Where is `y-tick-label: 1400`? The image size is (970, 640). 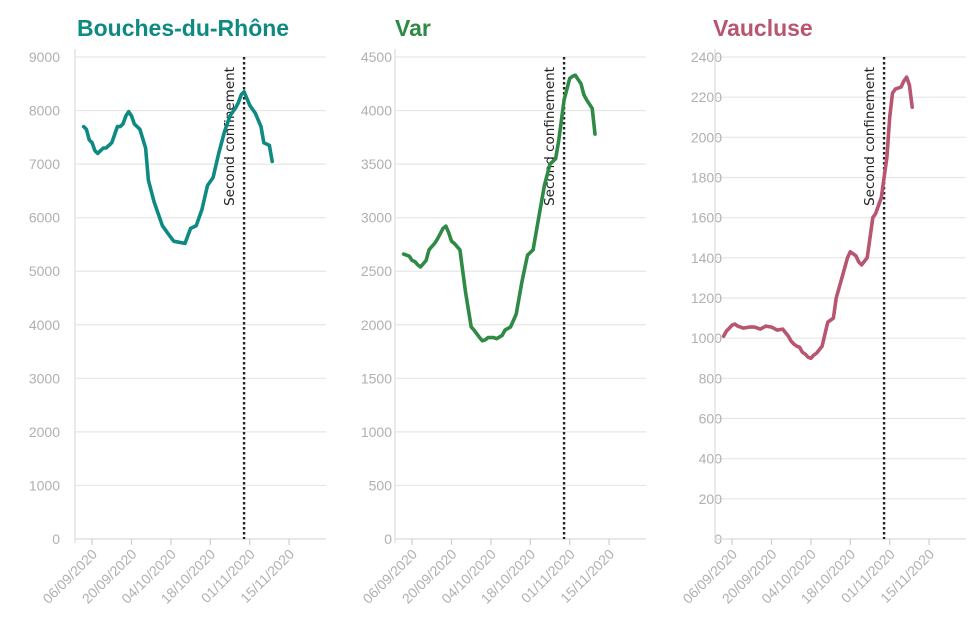 y-tick-label: 1400 is located at coordinates (706, 258).